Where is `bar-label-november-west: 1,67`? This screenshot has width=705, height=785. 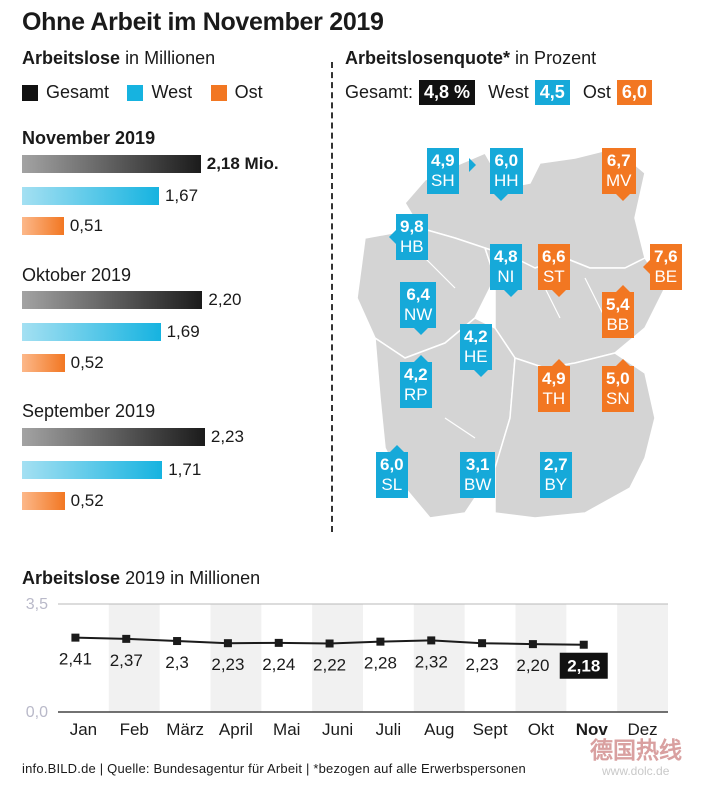
bar-label-november-west: 1,67 is located at coordinates (181, 195).